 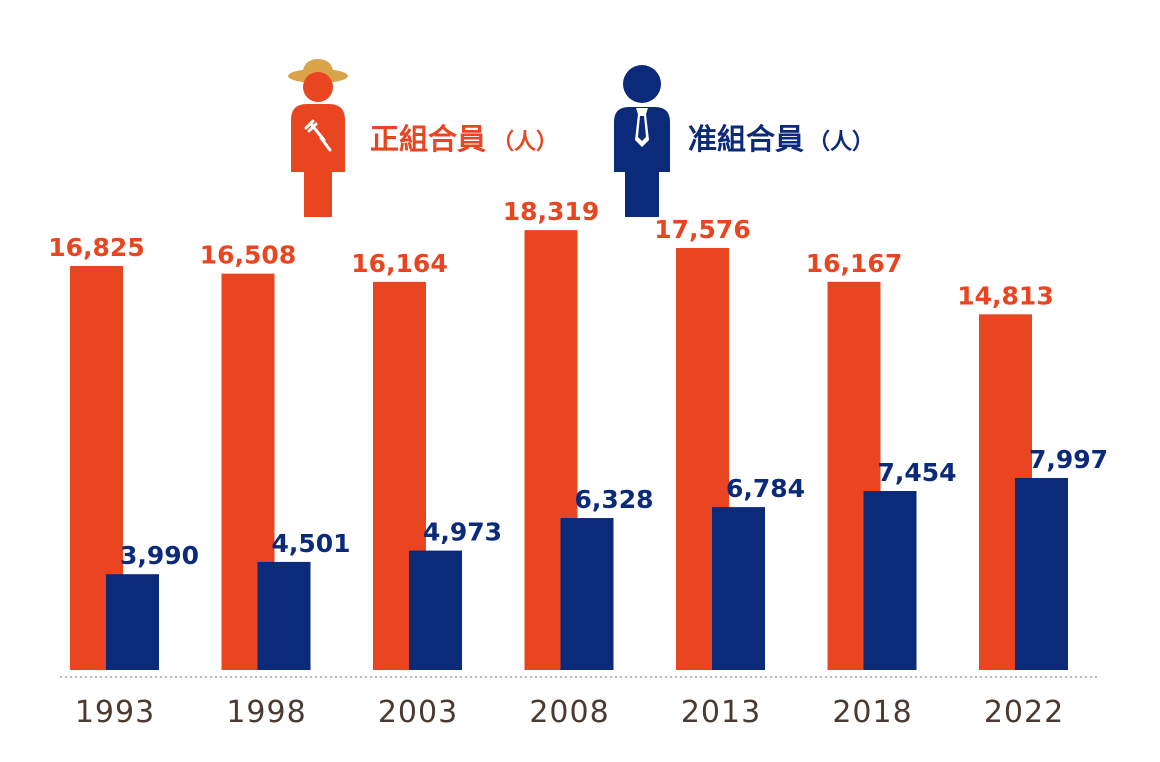 What do you see at coordinates (841, 142) in the screenshot?
I see `legend-associate-unit: （人）` at bounding box center [841, 142].